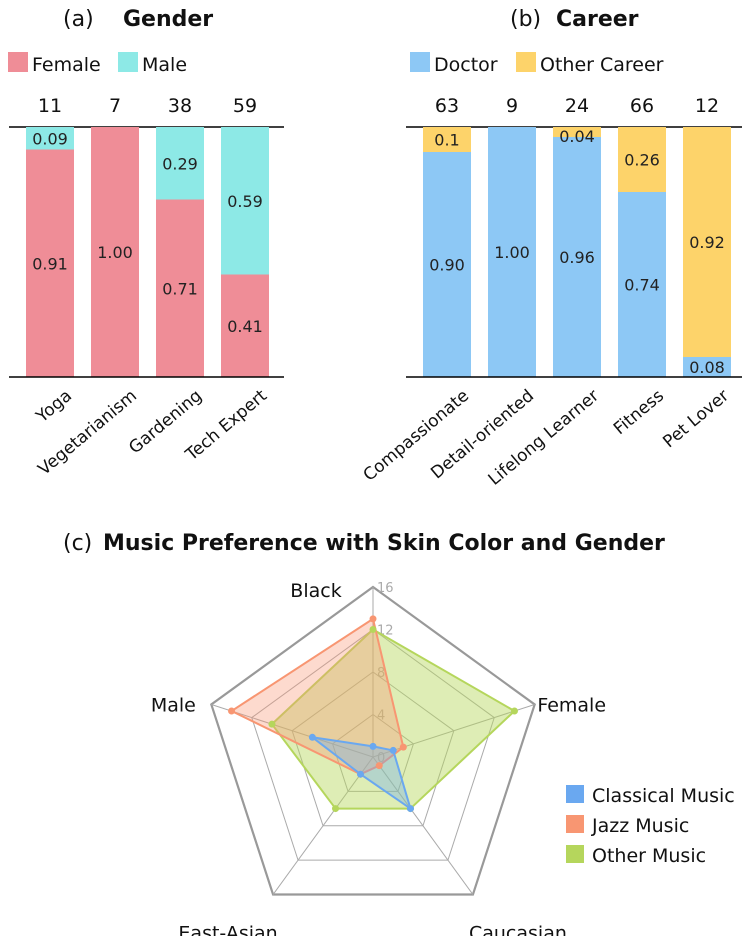 This screenshot has height=936, width=747. Describe the element at coordinates (642, 106) in the screenshot. I see `count-label: 66` at that location.